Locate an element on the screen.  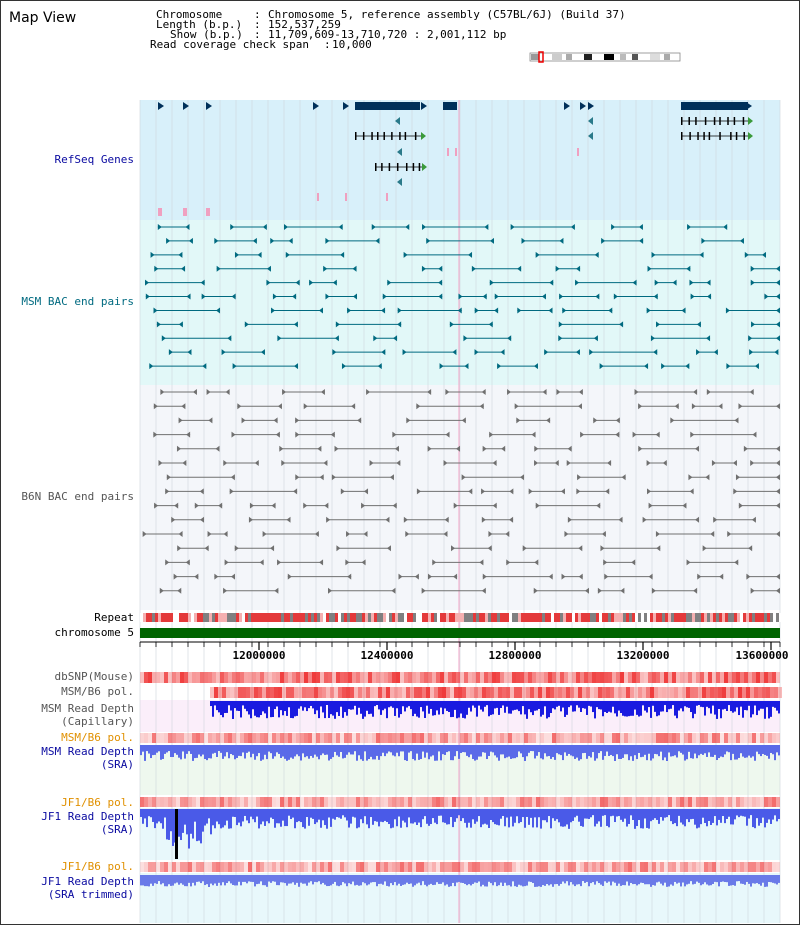
track-label-b6n-bac: B6N BAC end pairs is located at coordinates (77, 496).